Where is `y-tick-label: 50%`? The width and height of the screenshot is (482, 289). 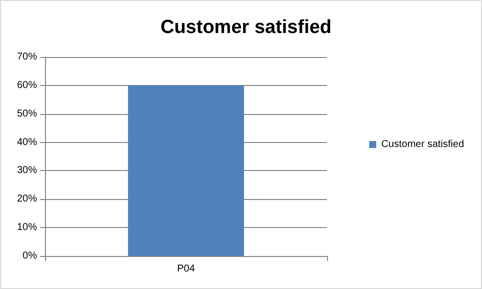 y-tick-label: 50% is located at coordinates (27, 114).